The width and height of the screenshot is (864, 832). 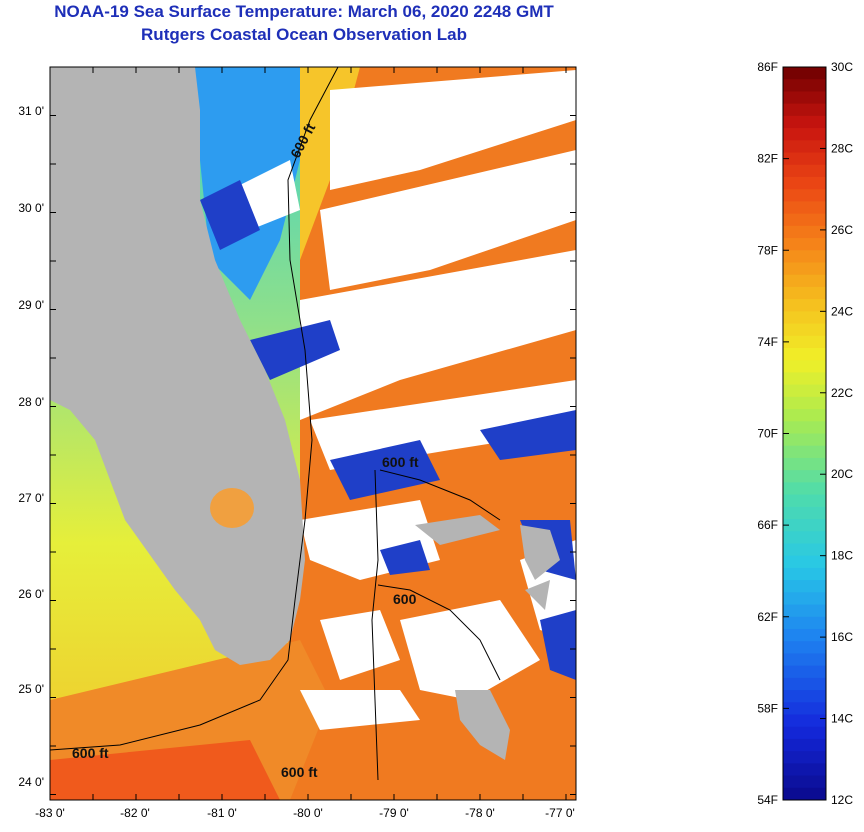 I want to click on colorbar-c-label: 16C, so click(x=842, y=637).